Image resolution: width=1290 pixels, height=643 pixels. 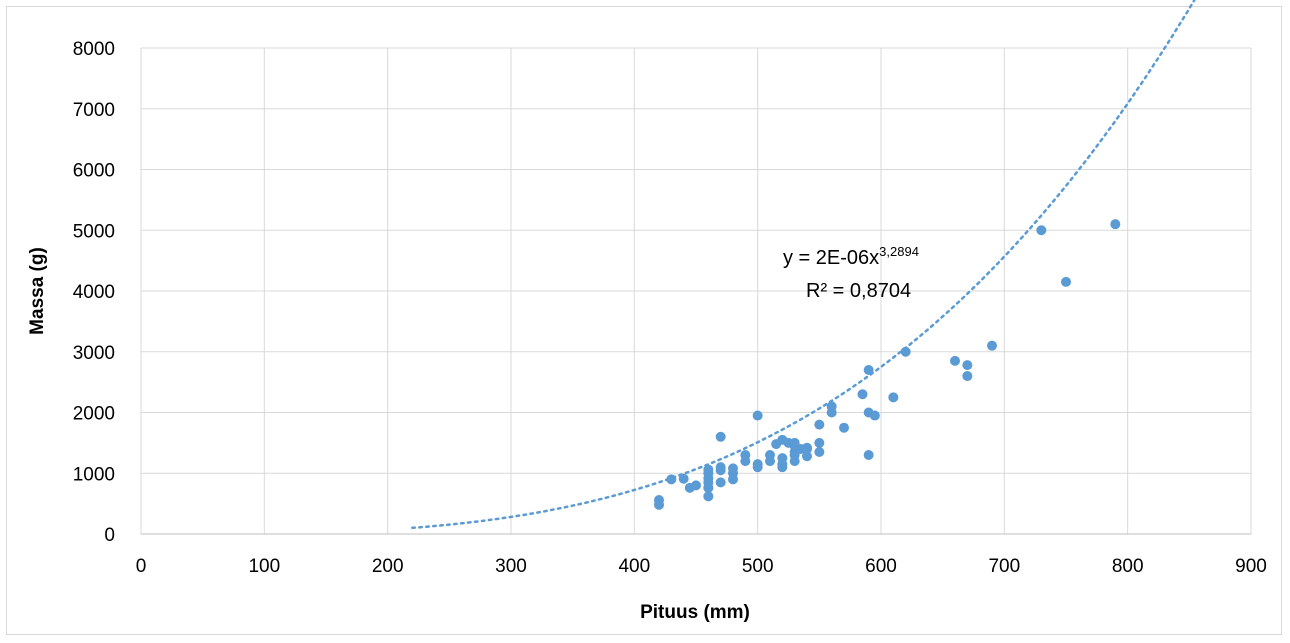 I want to click on y-tick-label: 3000, so click(x=94, y=353).